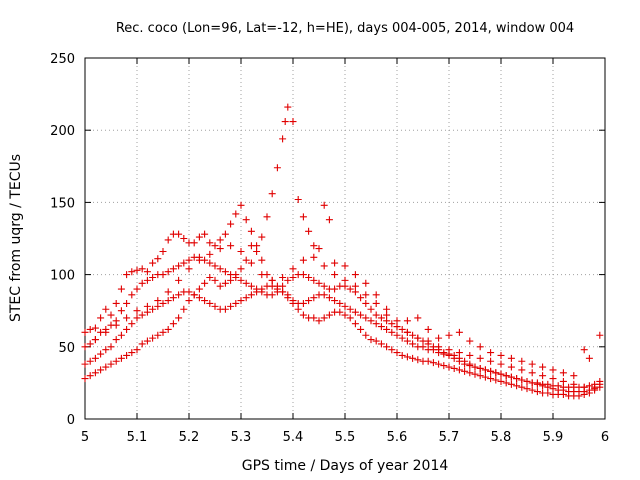 The width and height of the screenshot is (640, 480). Describe the element at coordinates (501, 437) in the screenshot. I see `x-tick-label: 5.8` at that location.